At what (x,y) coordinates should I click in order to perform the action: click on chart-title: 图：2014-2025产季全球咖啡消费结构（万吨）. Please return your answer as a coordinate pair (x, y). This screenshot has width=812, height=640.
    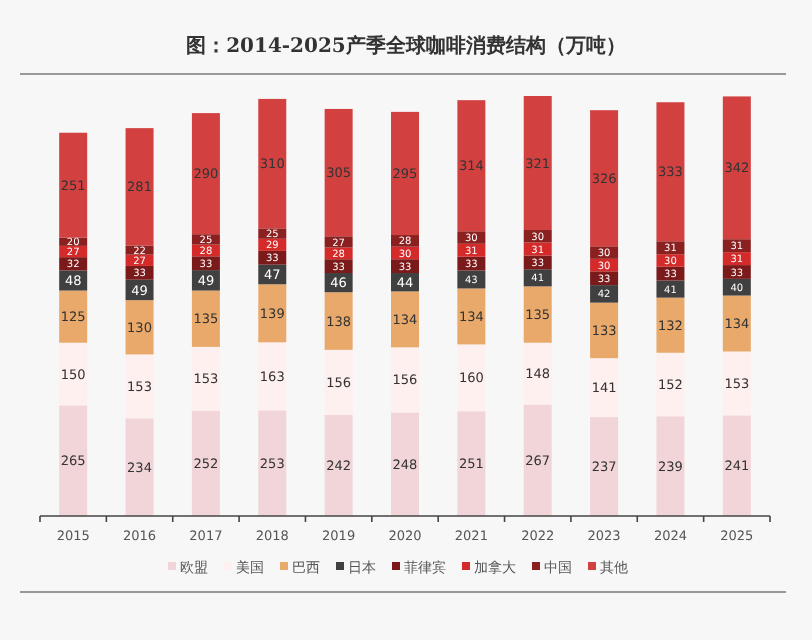
    Looking at the image, I should click on (406, 46).